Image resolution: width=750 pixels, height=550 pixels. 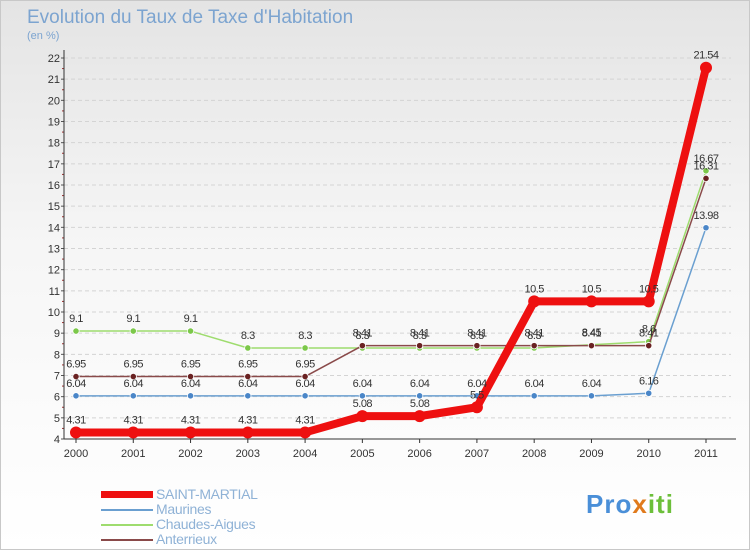 What do you see at coordinates (127, 525) in the screenshot?
I see `legend-swatch-chaudes-aigues` at bounding box center [127, 525].